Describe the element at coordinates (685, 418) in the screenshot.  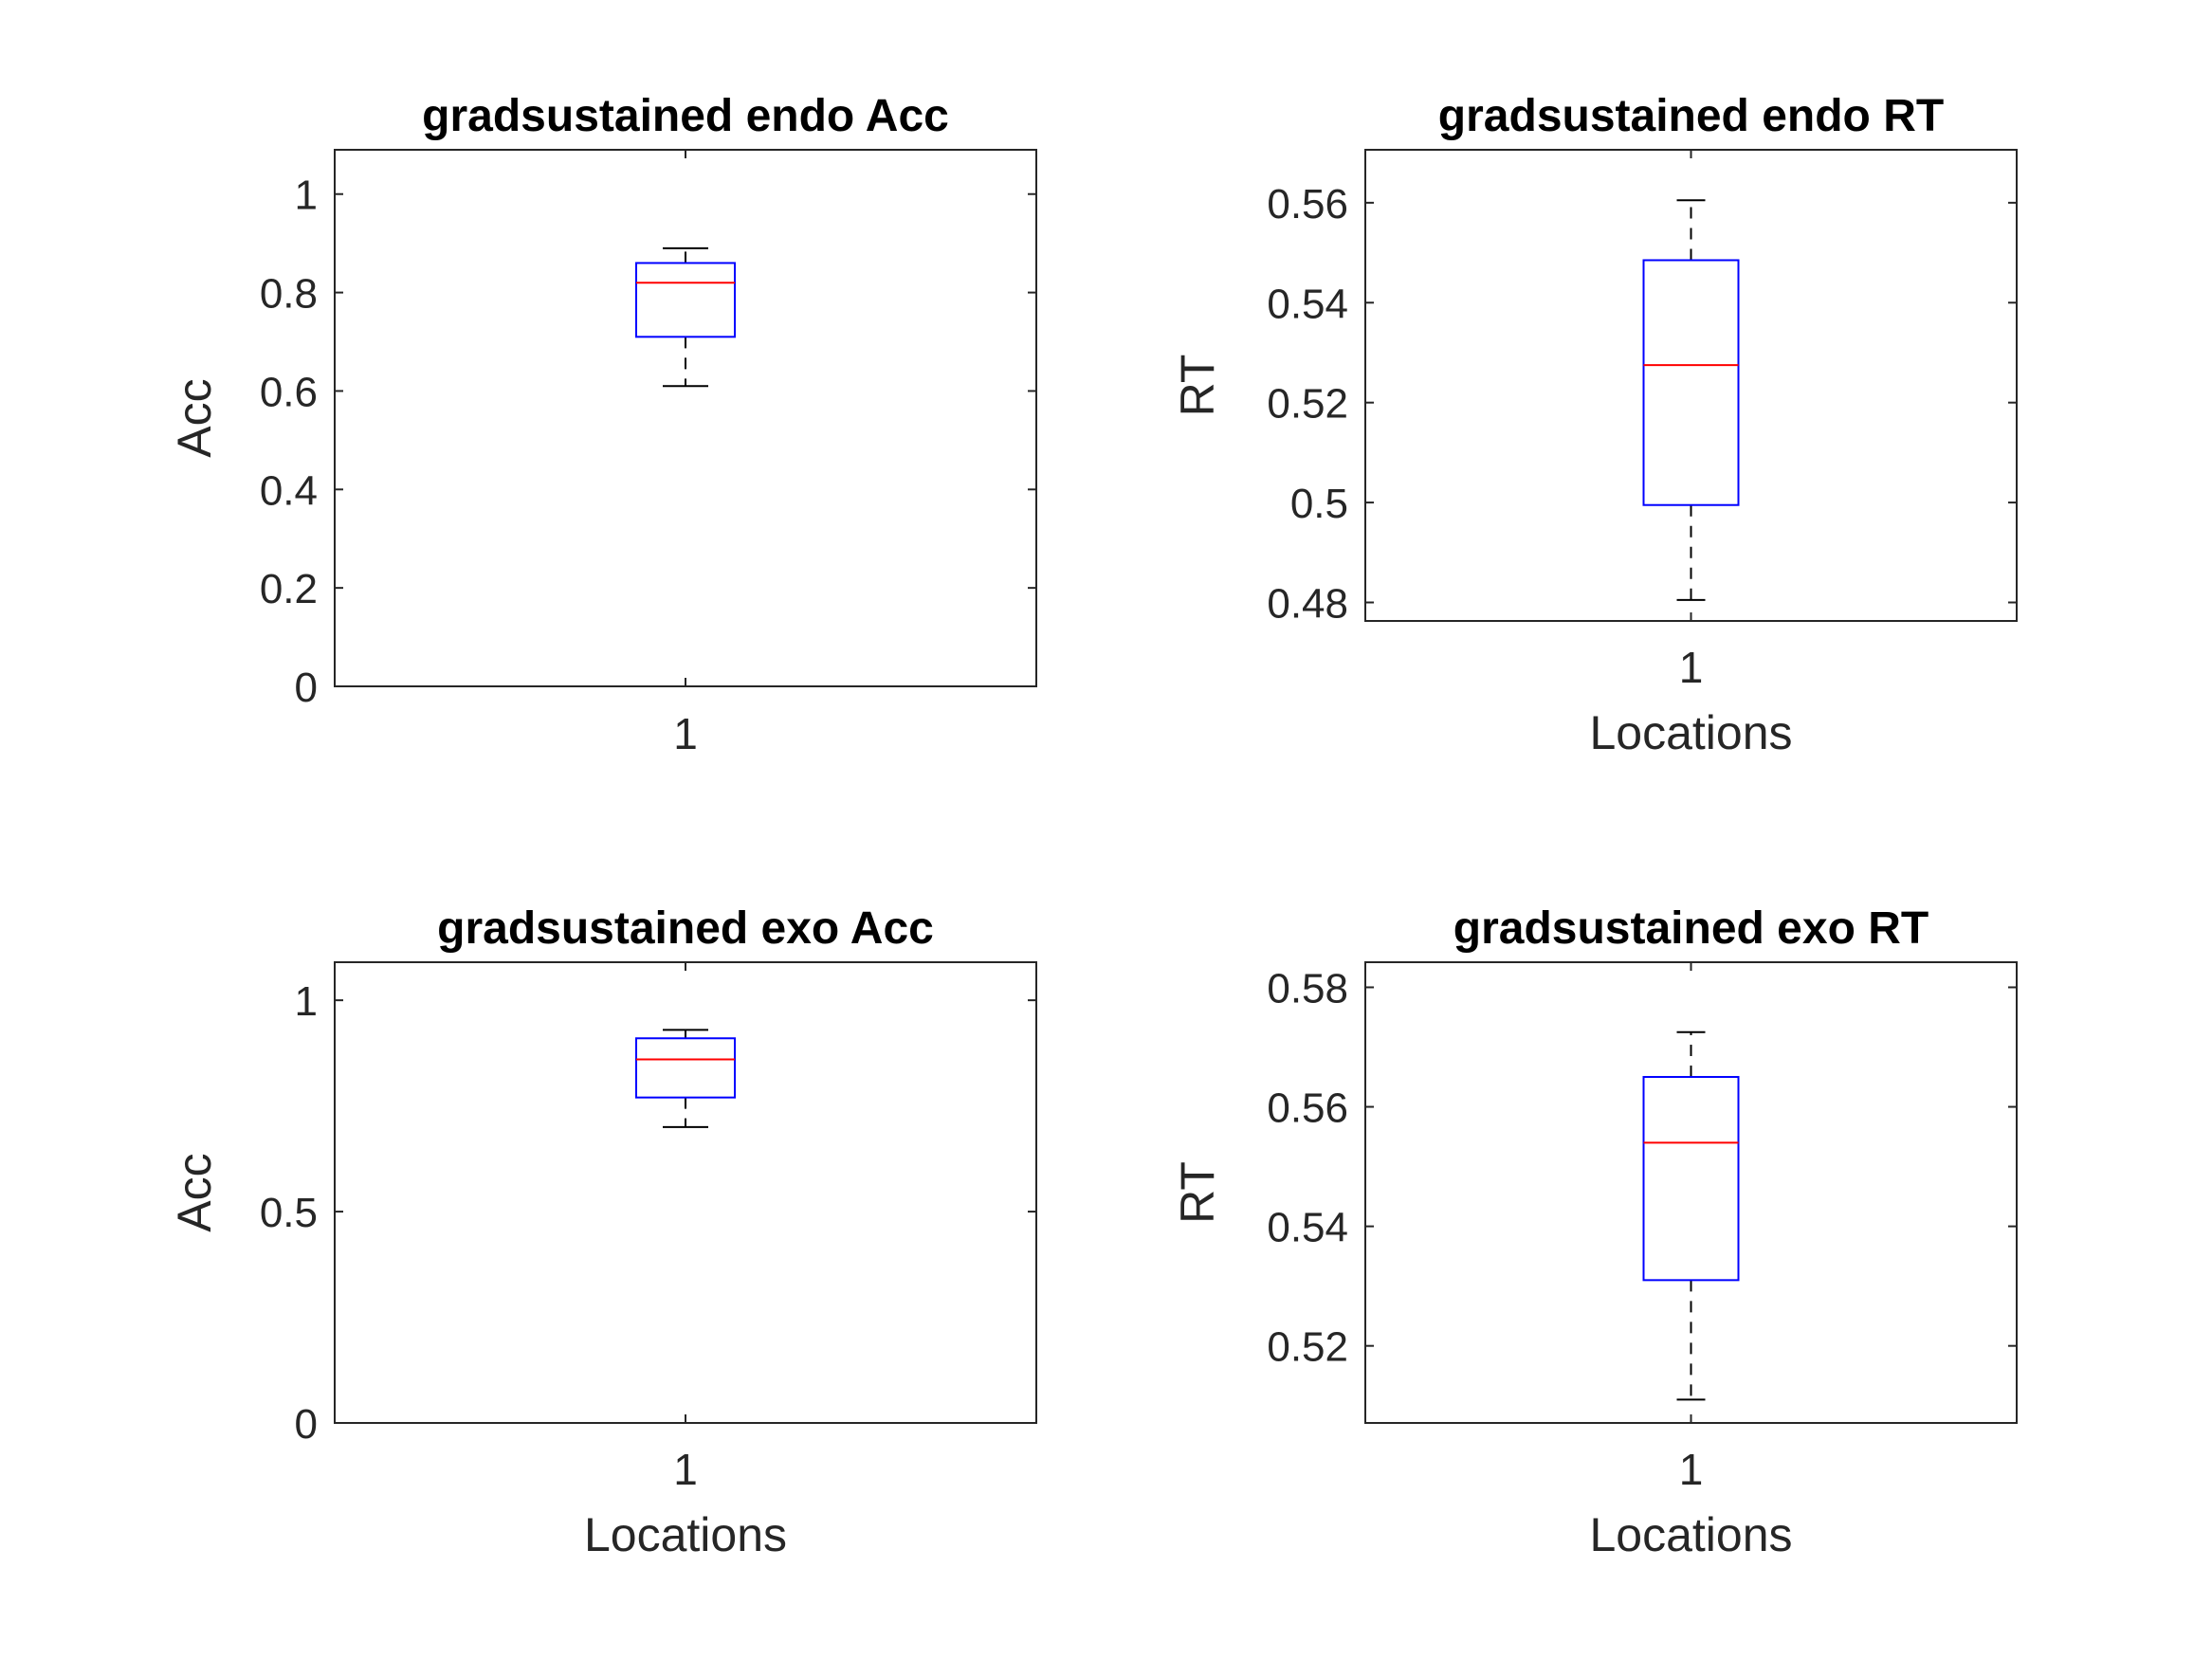
I see `axes-frame` at that location.